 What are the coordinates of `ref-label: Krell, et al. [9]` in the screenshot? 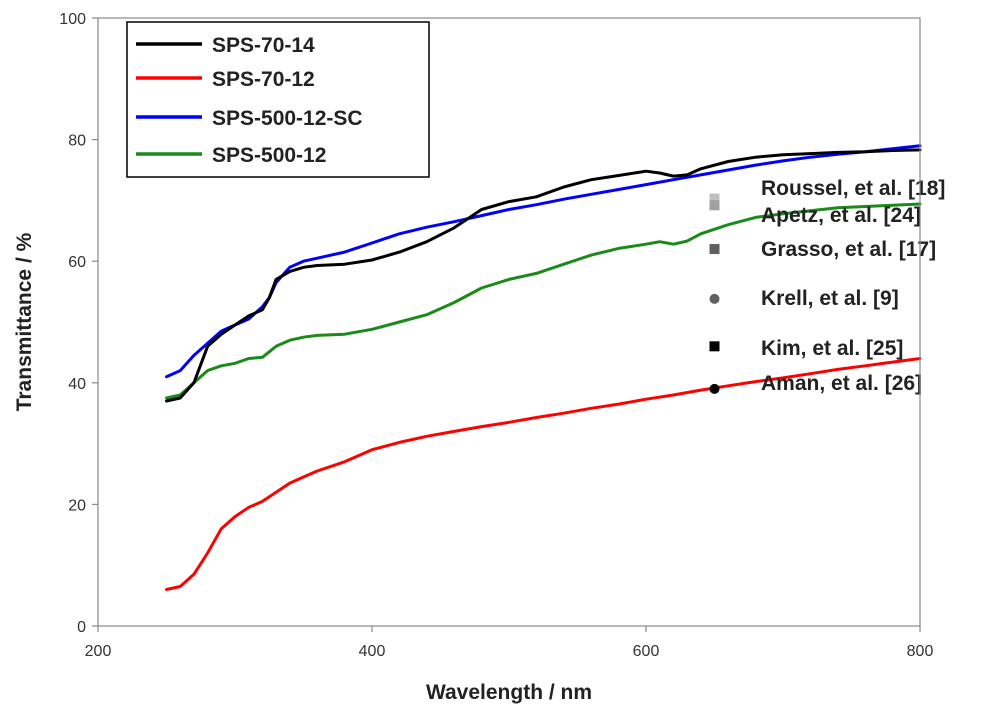 It's located at (830, 298).